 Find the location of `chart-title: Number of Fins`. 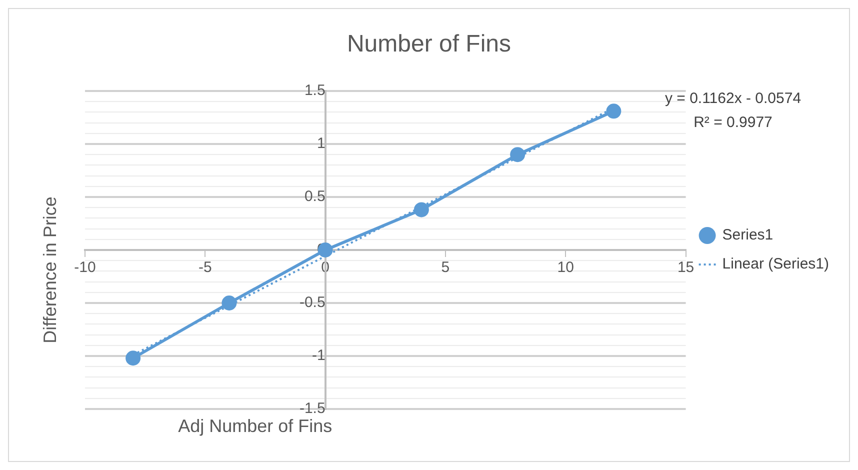

chart-title: Number of Fins is located at coordinates (429, 44).